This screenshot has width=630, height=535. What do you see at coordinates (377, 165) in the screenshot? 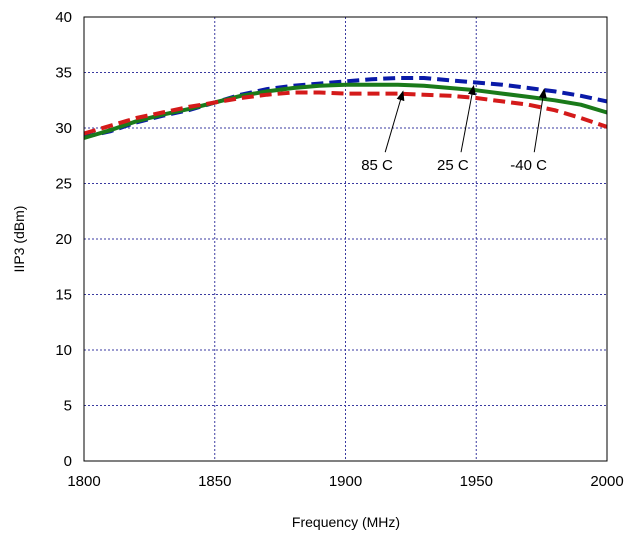
I see `annotation-label: 85 C` at bounding box center [377, 165].